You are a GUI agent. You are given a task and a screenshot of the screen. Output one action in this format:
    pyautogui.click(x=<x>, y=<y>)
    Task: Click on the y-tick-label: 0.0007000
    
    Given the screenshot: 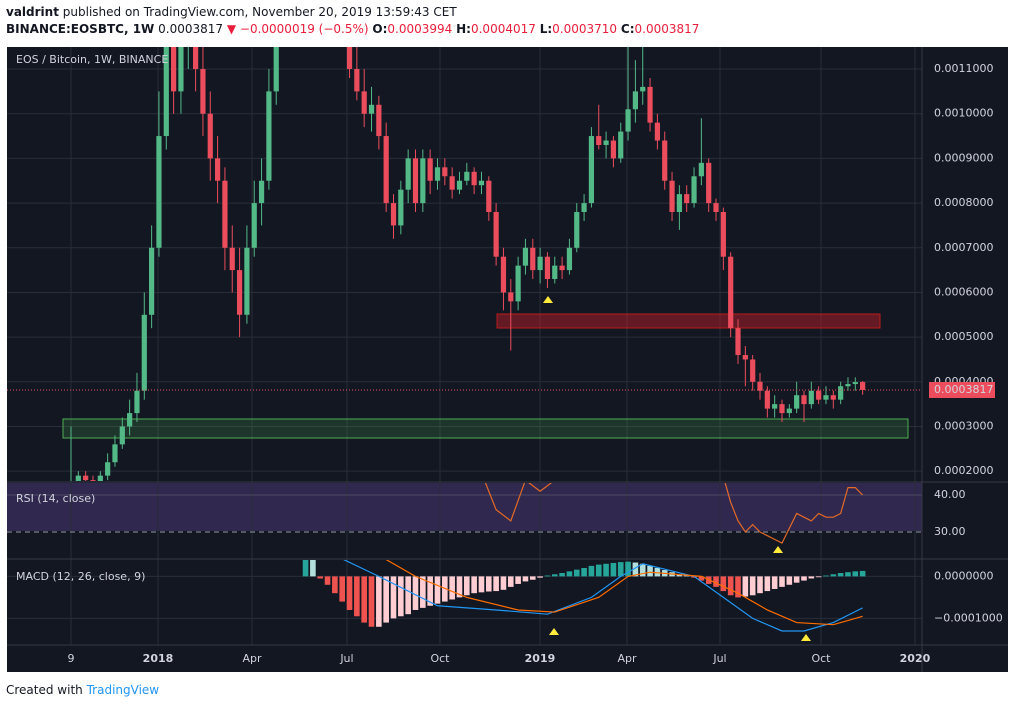 What is the action you would take?
    pyautogui.click(x=964, y=247)
    